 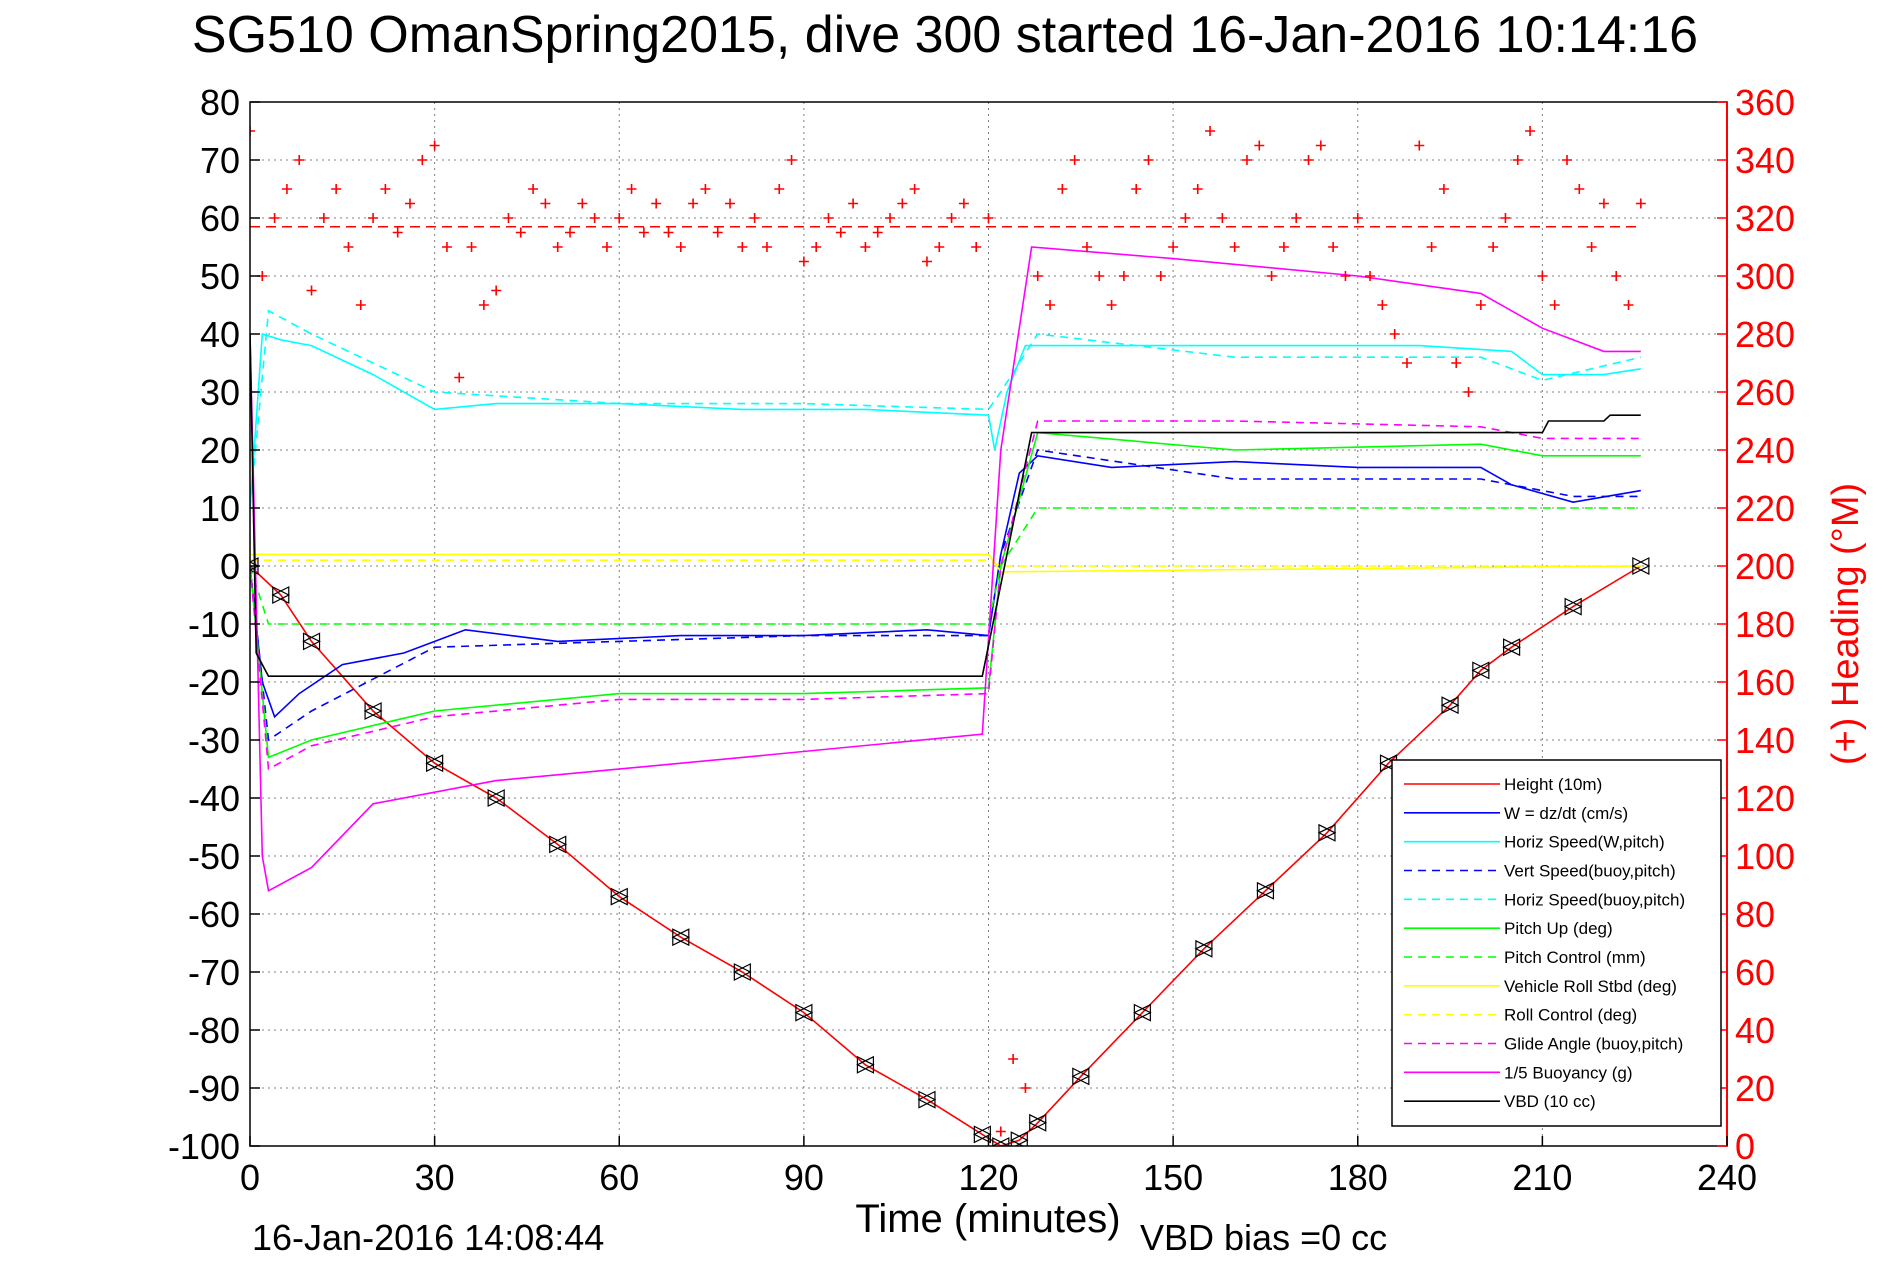 I want to click on y2-tick-label: 200, so click(x=1765, y=566).